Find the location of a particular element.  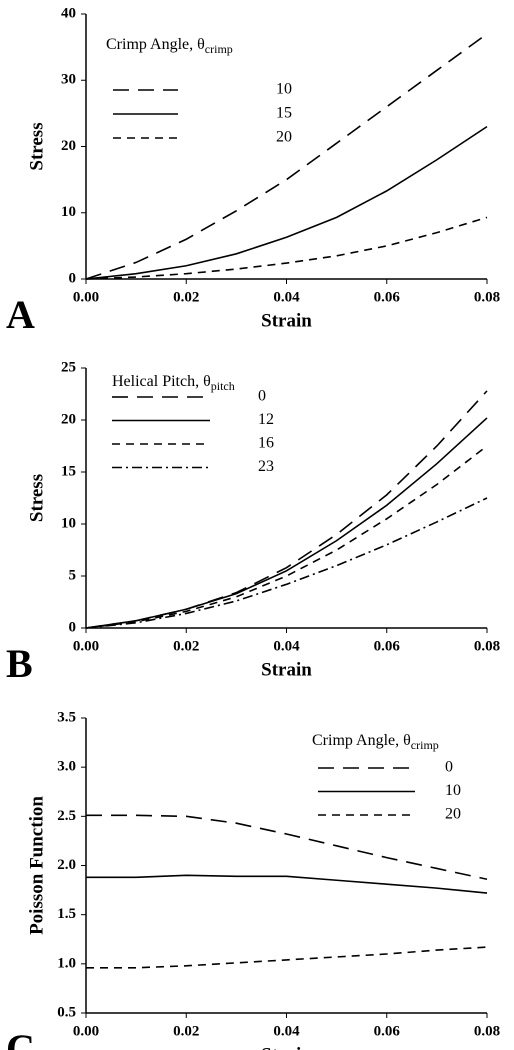

y-axis-label: Poisson Function is located at coordinates (36, 865).